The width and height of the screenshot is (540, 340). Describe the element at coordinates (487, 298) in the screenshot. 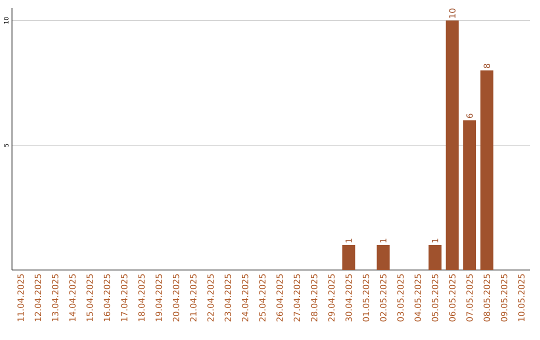

I see `x-tick-label: 08.05.2025` at that location.